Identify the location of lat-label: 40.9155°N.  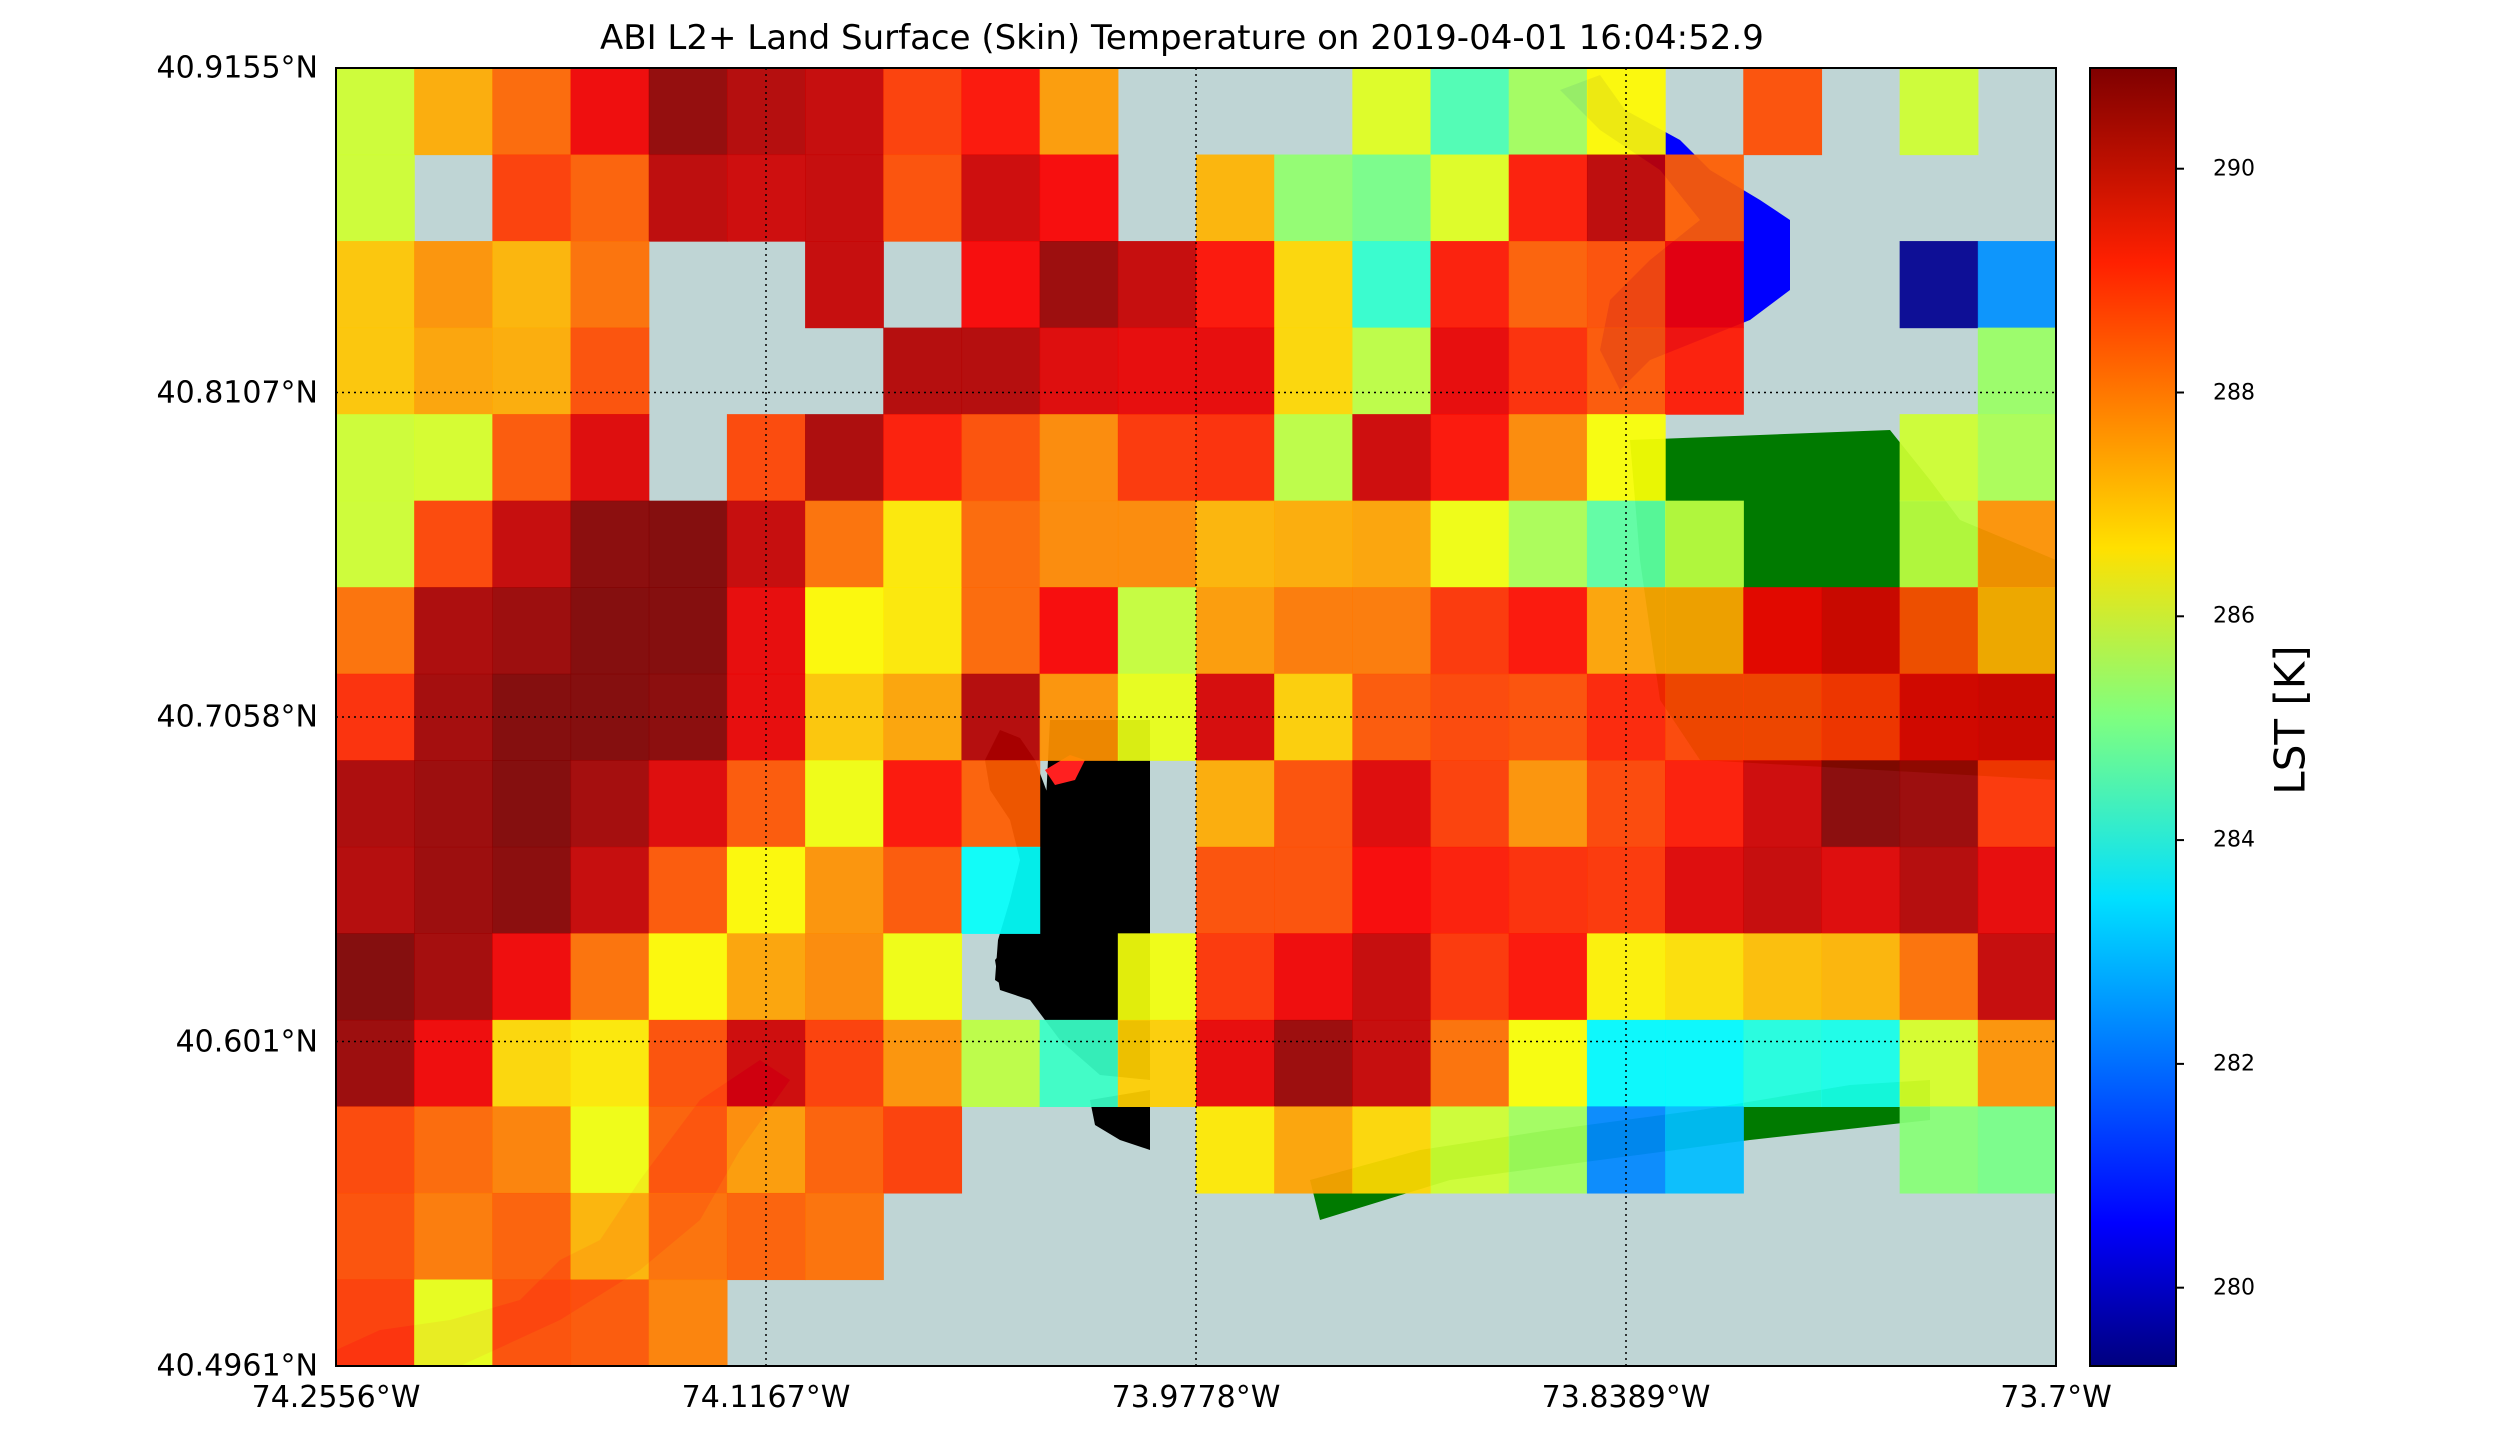
(237, 68).